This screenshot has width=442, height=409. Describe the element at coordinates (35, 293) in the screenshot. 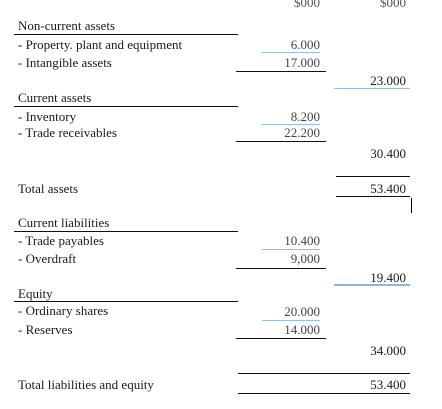

I see `equity-title: Equity` at that location.